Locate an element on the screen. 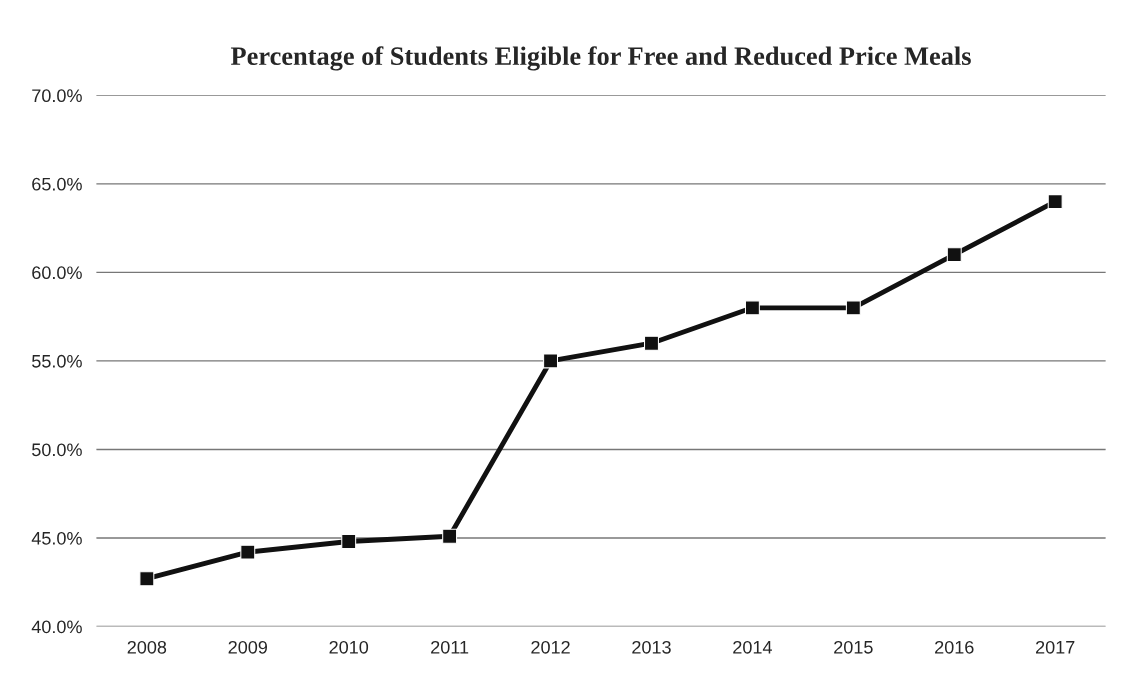  x-tick-label: 2017 is located at coordinates (1055, 647).